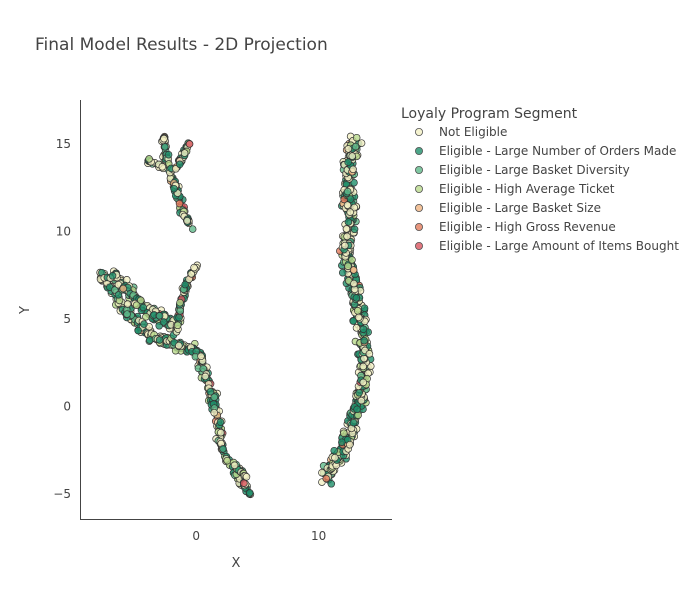 The width and height of the screenshot is (700, 600). I want to click on y-tick-label: −5, so click(62, 494).